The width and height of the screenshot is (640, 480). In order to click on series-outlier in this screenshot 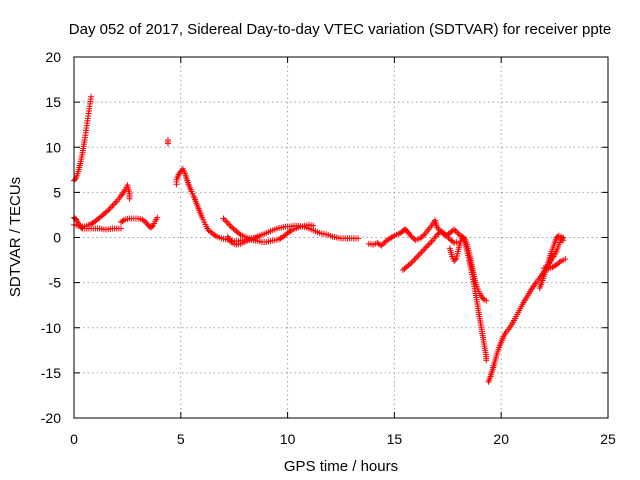, I will do `click(167, 142)`.